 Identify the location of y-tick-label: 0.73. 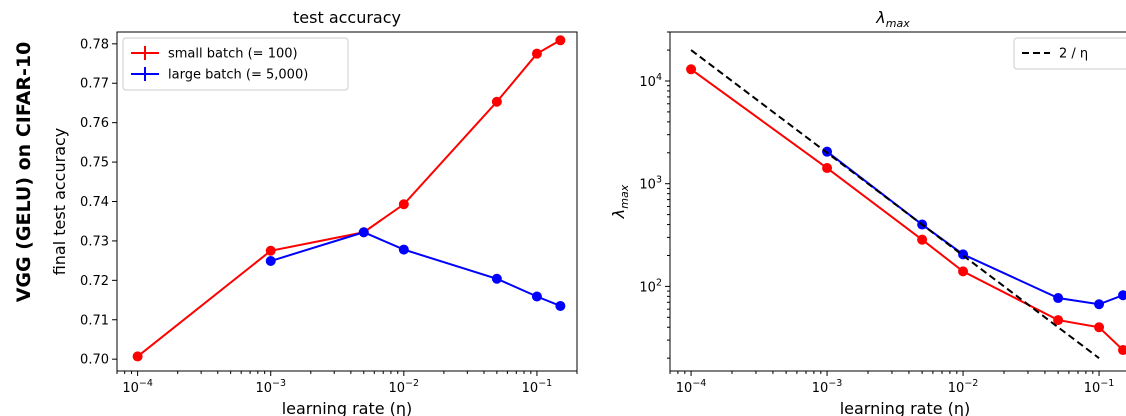
(94, 241).